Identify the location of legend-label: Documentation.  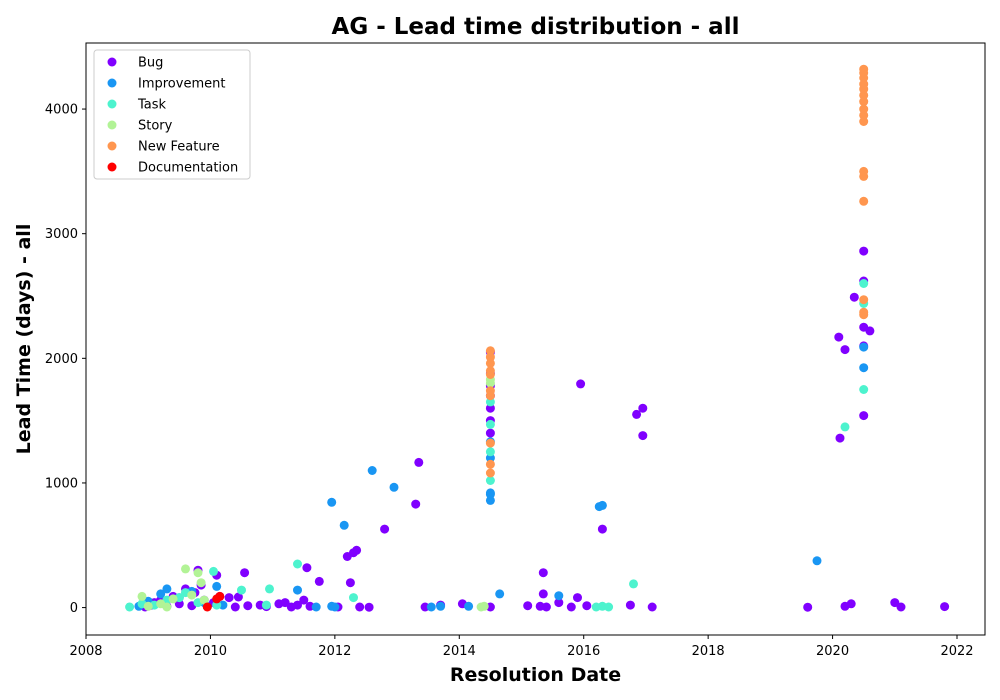
(188, 168).